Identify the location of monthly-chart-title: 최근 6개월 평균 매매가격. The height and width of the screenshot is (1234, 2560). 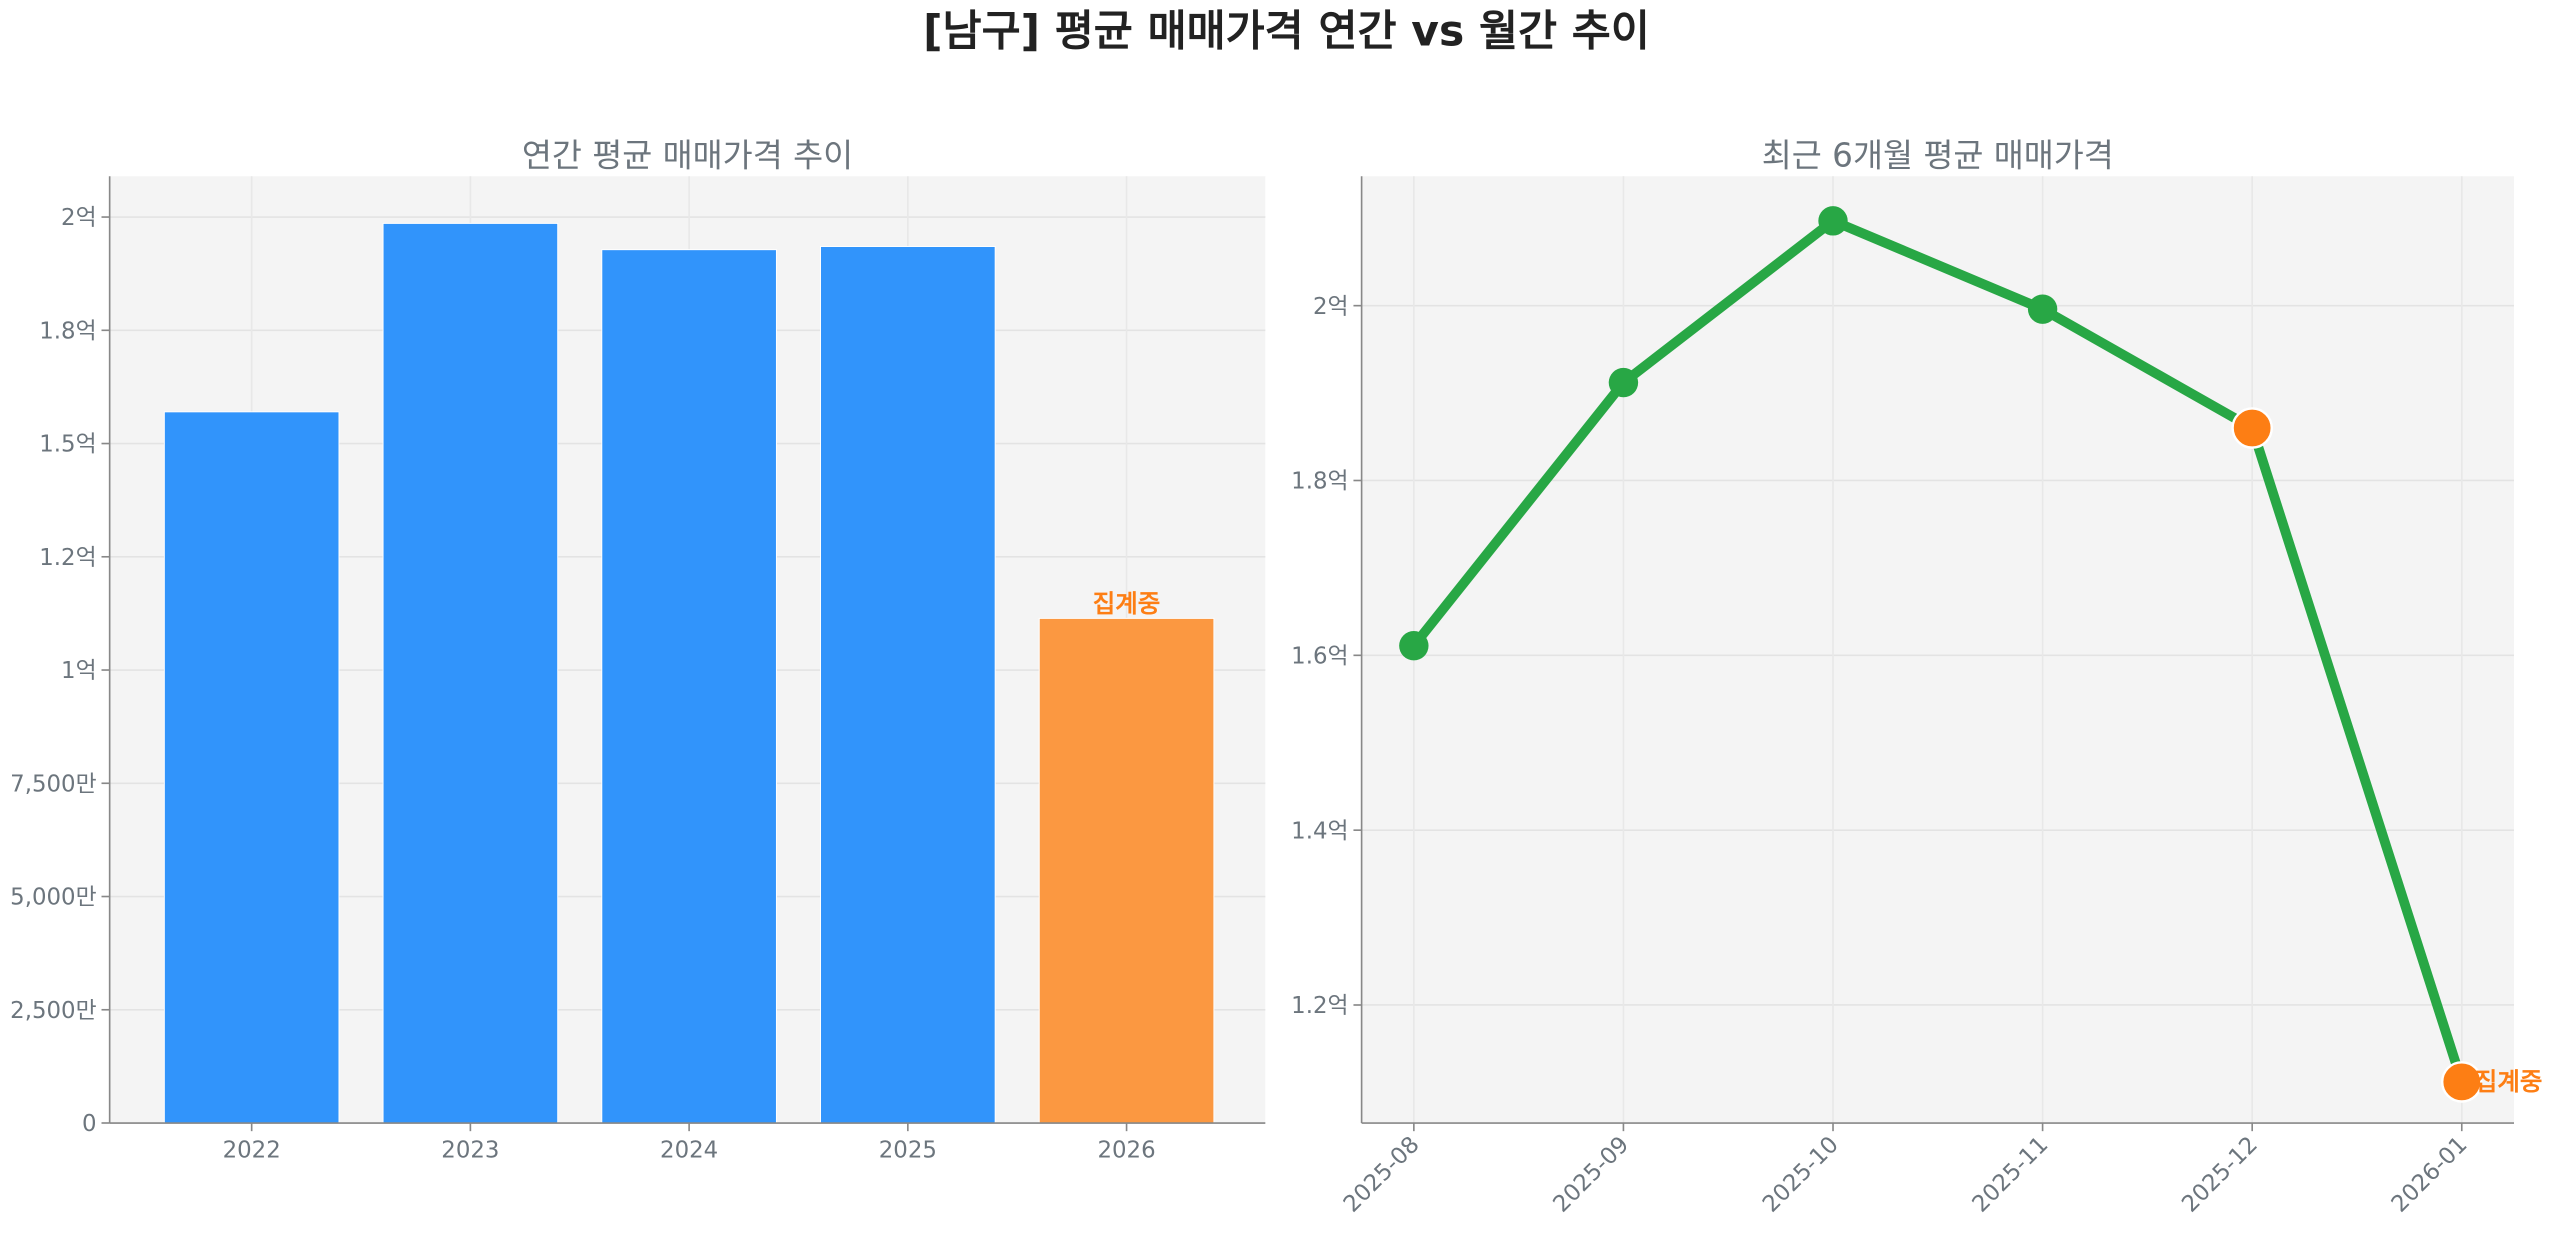
(1938, 155).